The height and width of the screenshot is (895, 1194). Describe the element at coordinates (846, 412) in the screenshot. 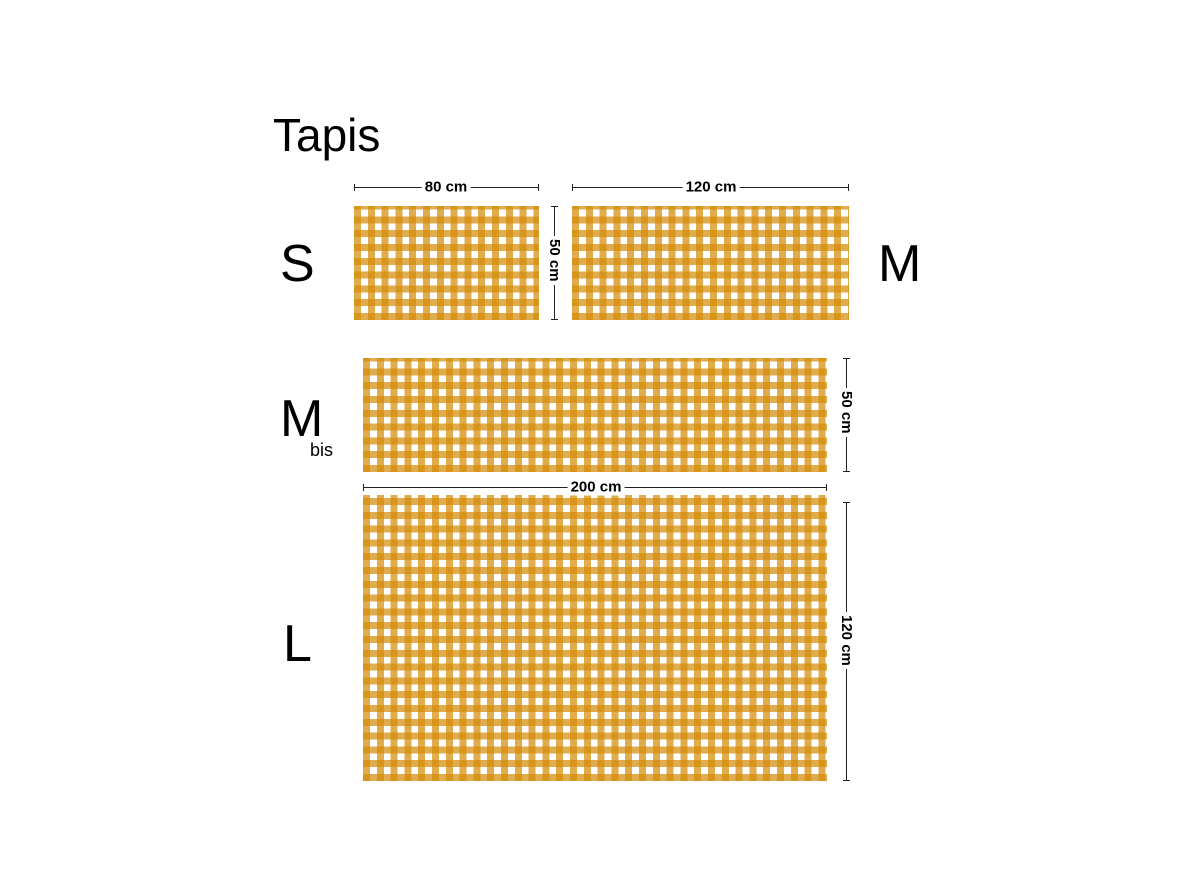

I see `dim-label-mbis-height: 50 cm` at that location.